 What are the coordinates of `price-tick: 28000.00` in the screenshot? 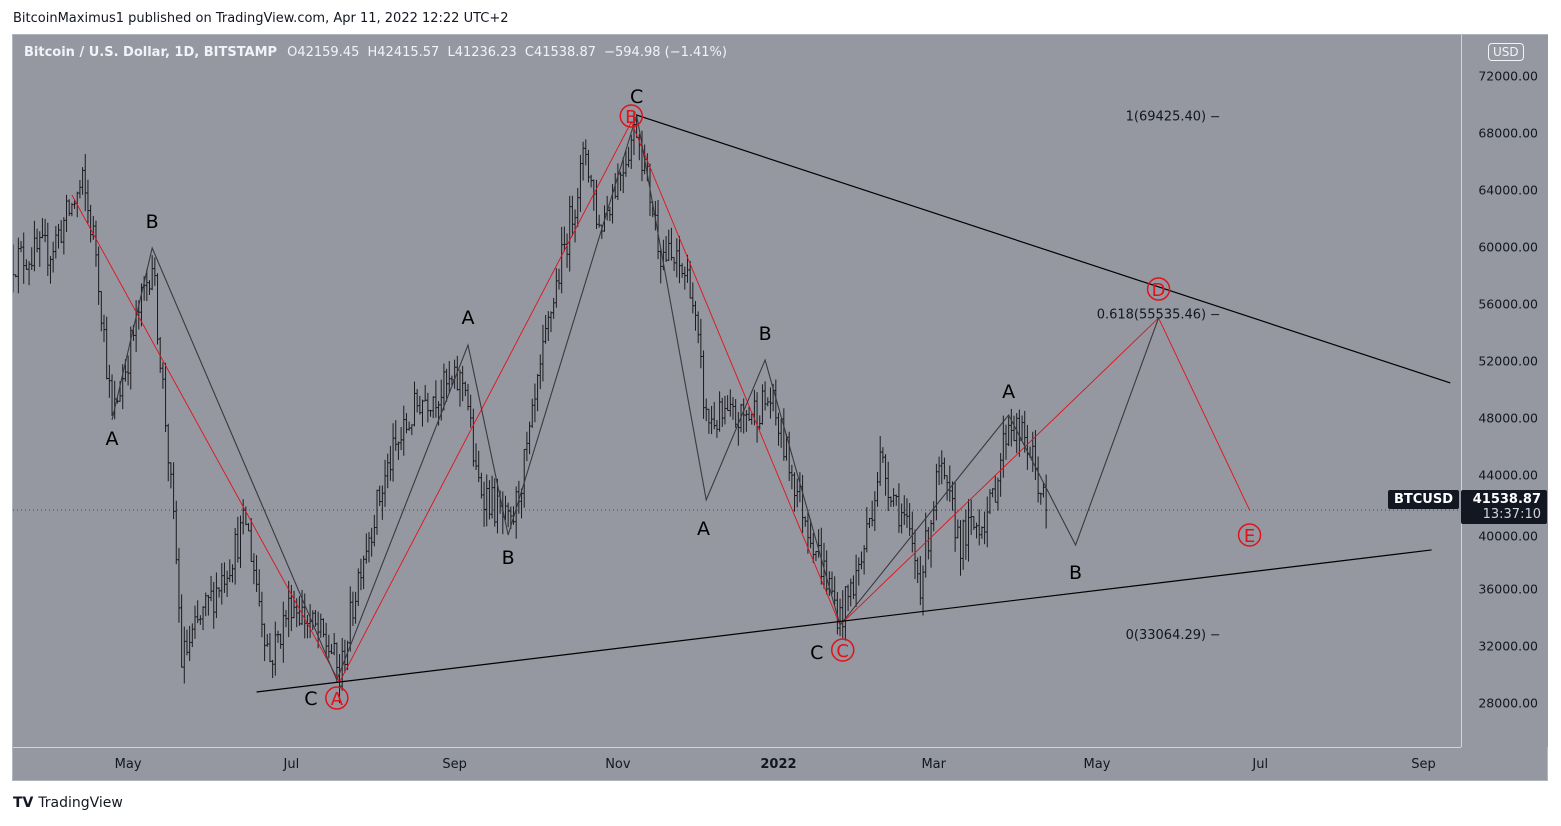 It's located at (1508, 703).